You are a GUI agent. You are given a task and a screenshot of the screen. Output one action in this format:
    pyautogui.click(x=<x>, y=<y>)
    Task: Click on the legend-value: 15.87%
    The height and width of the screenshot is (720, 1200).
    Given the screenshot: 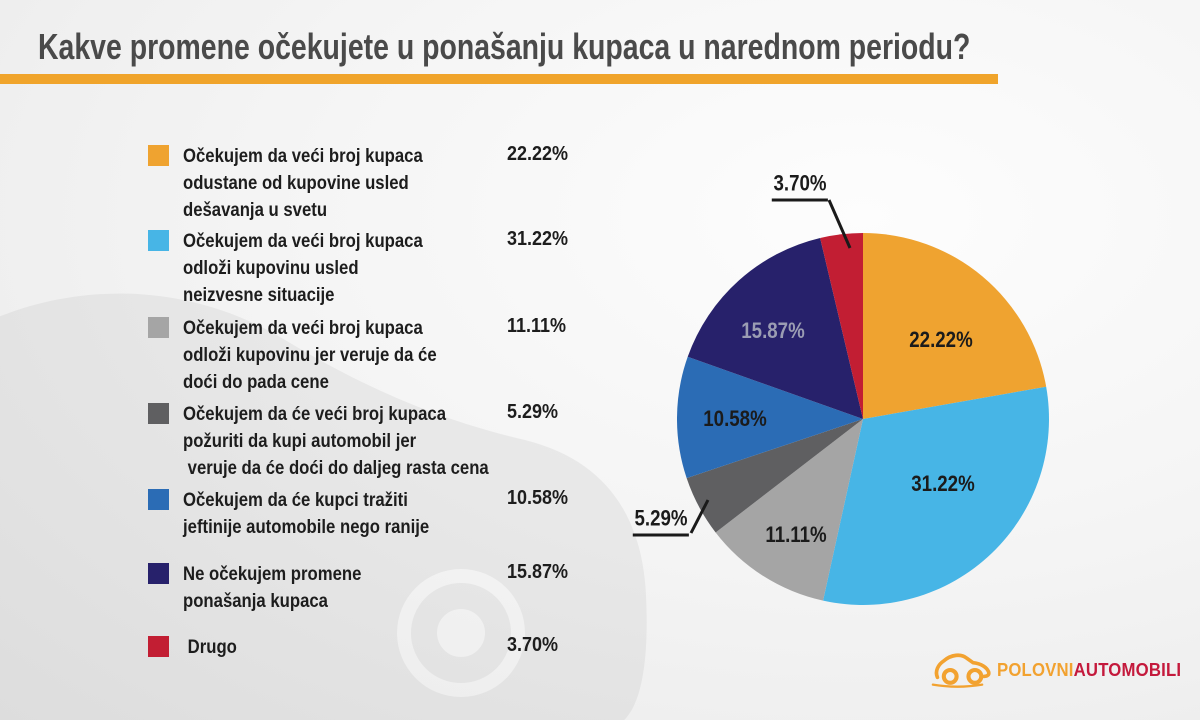 What is the action you would take?
    pyautogui.click(x=538, y=572)
    